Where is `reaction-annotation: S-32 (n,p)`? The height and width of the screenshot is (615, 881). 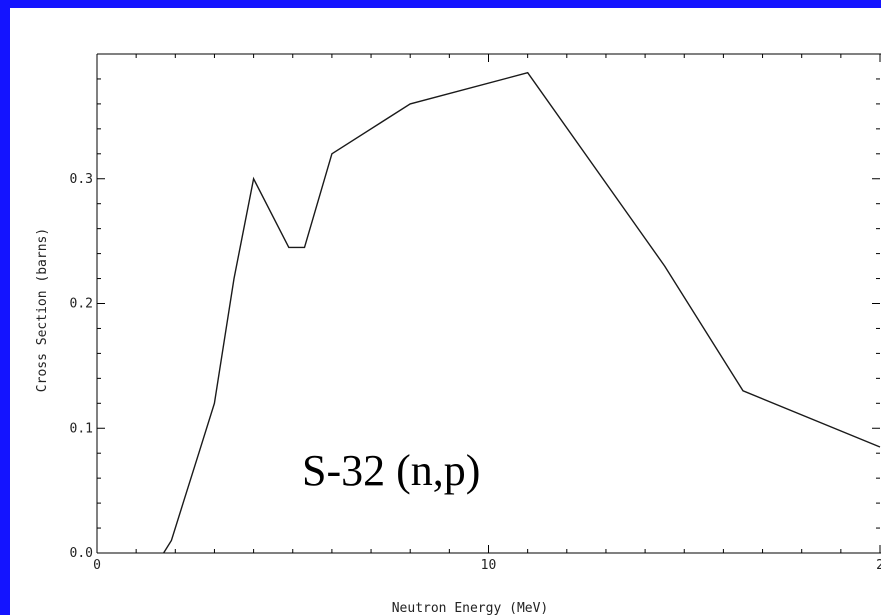
reaction-annotation: S-32 (n,p) is located at coordinates (391, 470).